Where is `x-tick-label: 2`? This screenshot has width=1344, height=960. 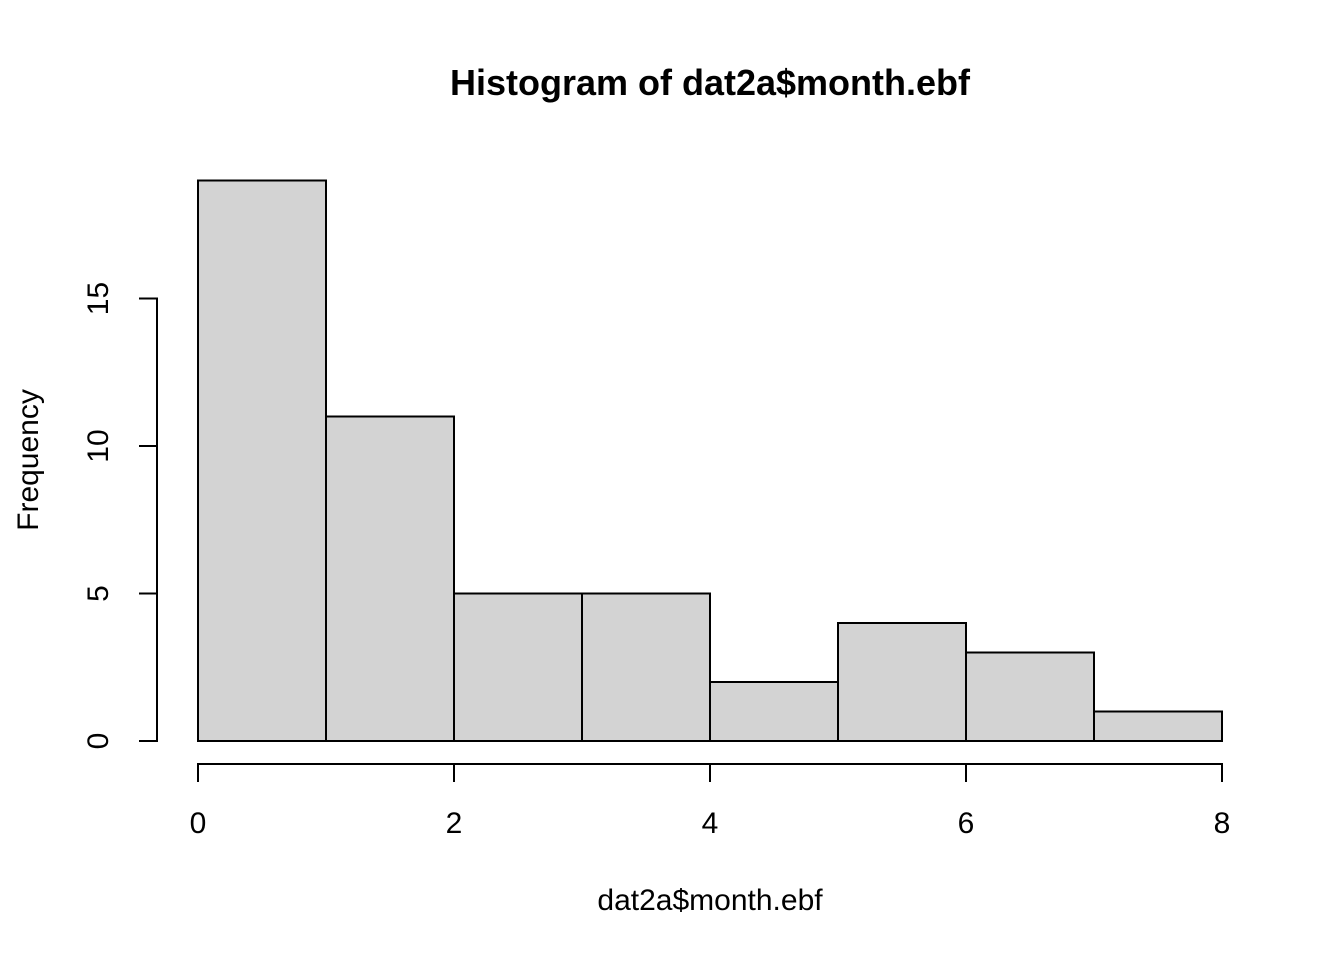
x-tick-label: 2 is located at coordinates (454, 823).